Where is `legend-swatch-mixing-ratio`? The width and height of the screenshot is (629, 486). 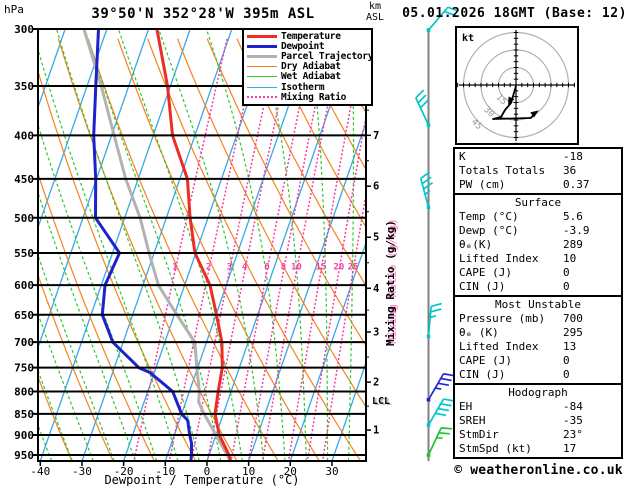 legend-swatch-mixing-ratio is located at coordinates (262, 97).